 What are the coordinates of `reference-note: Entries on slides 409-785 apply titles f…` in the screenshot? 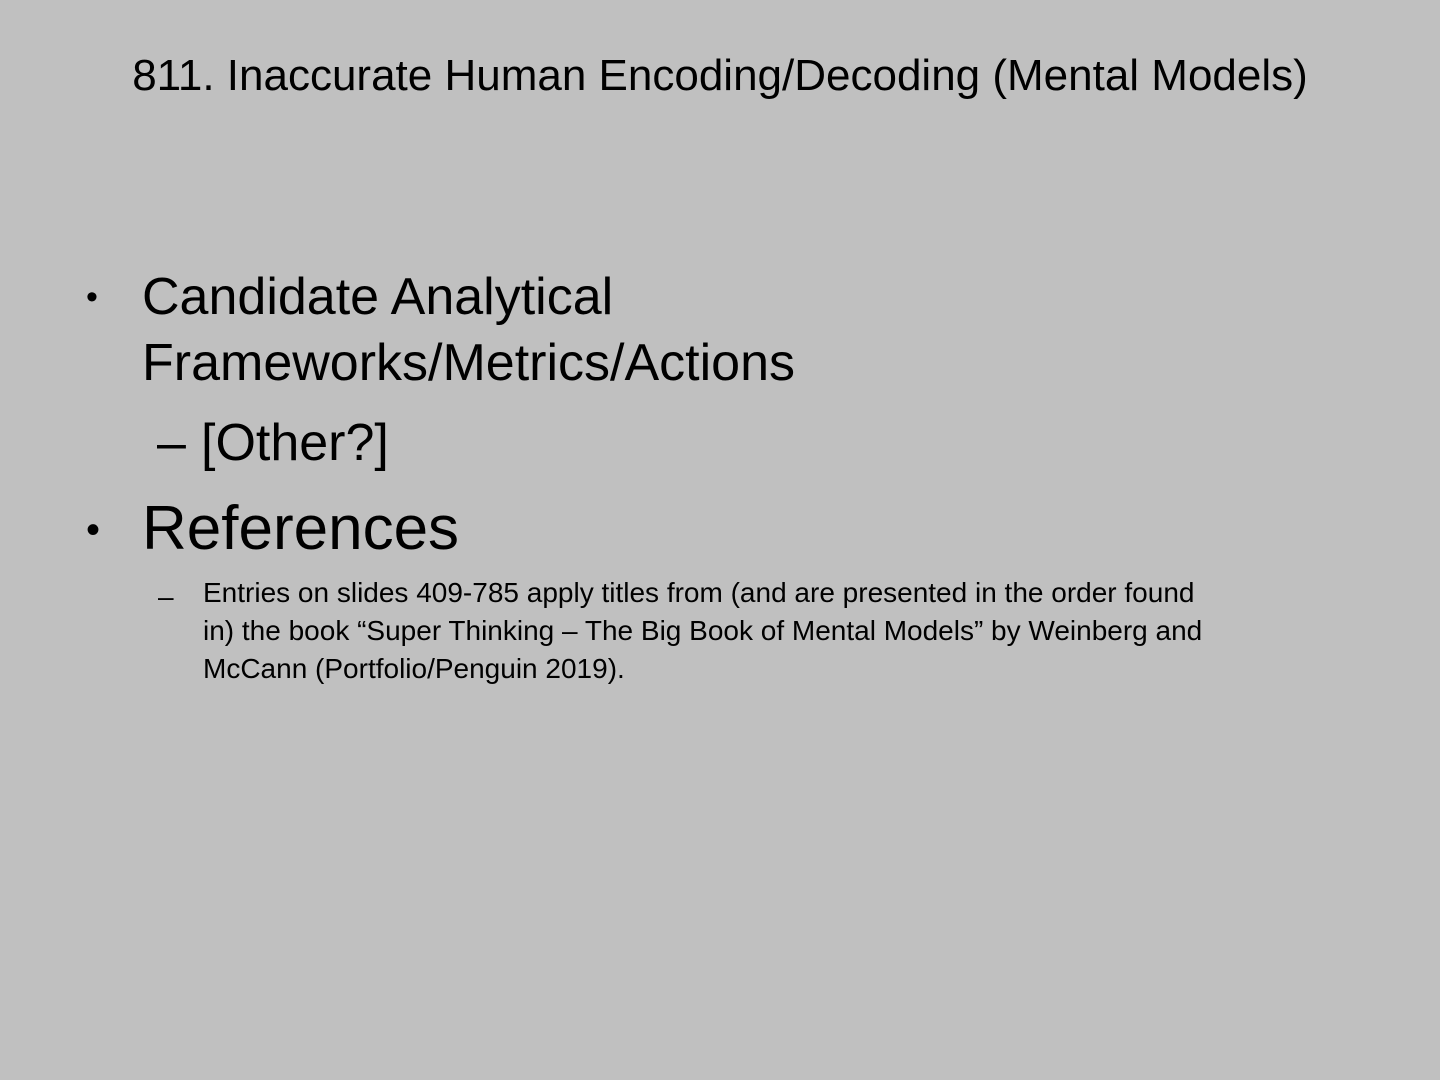 It's located at (788, 631).